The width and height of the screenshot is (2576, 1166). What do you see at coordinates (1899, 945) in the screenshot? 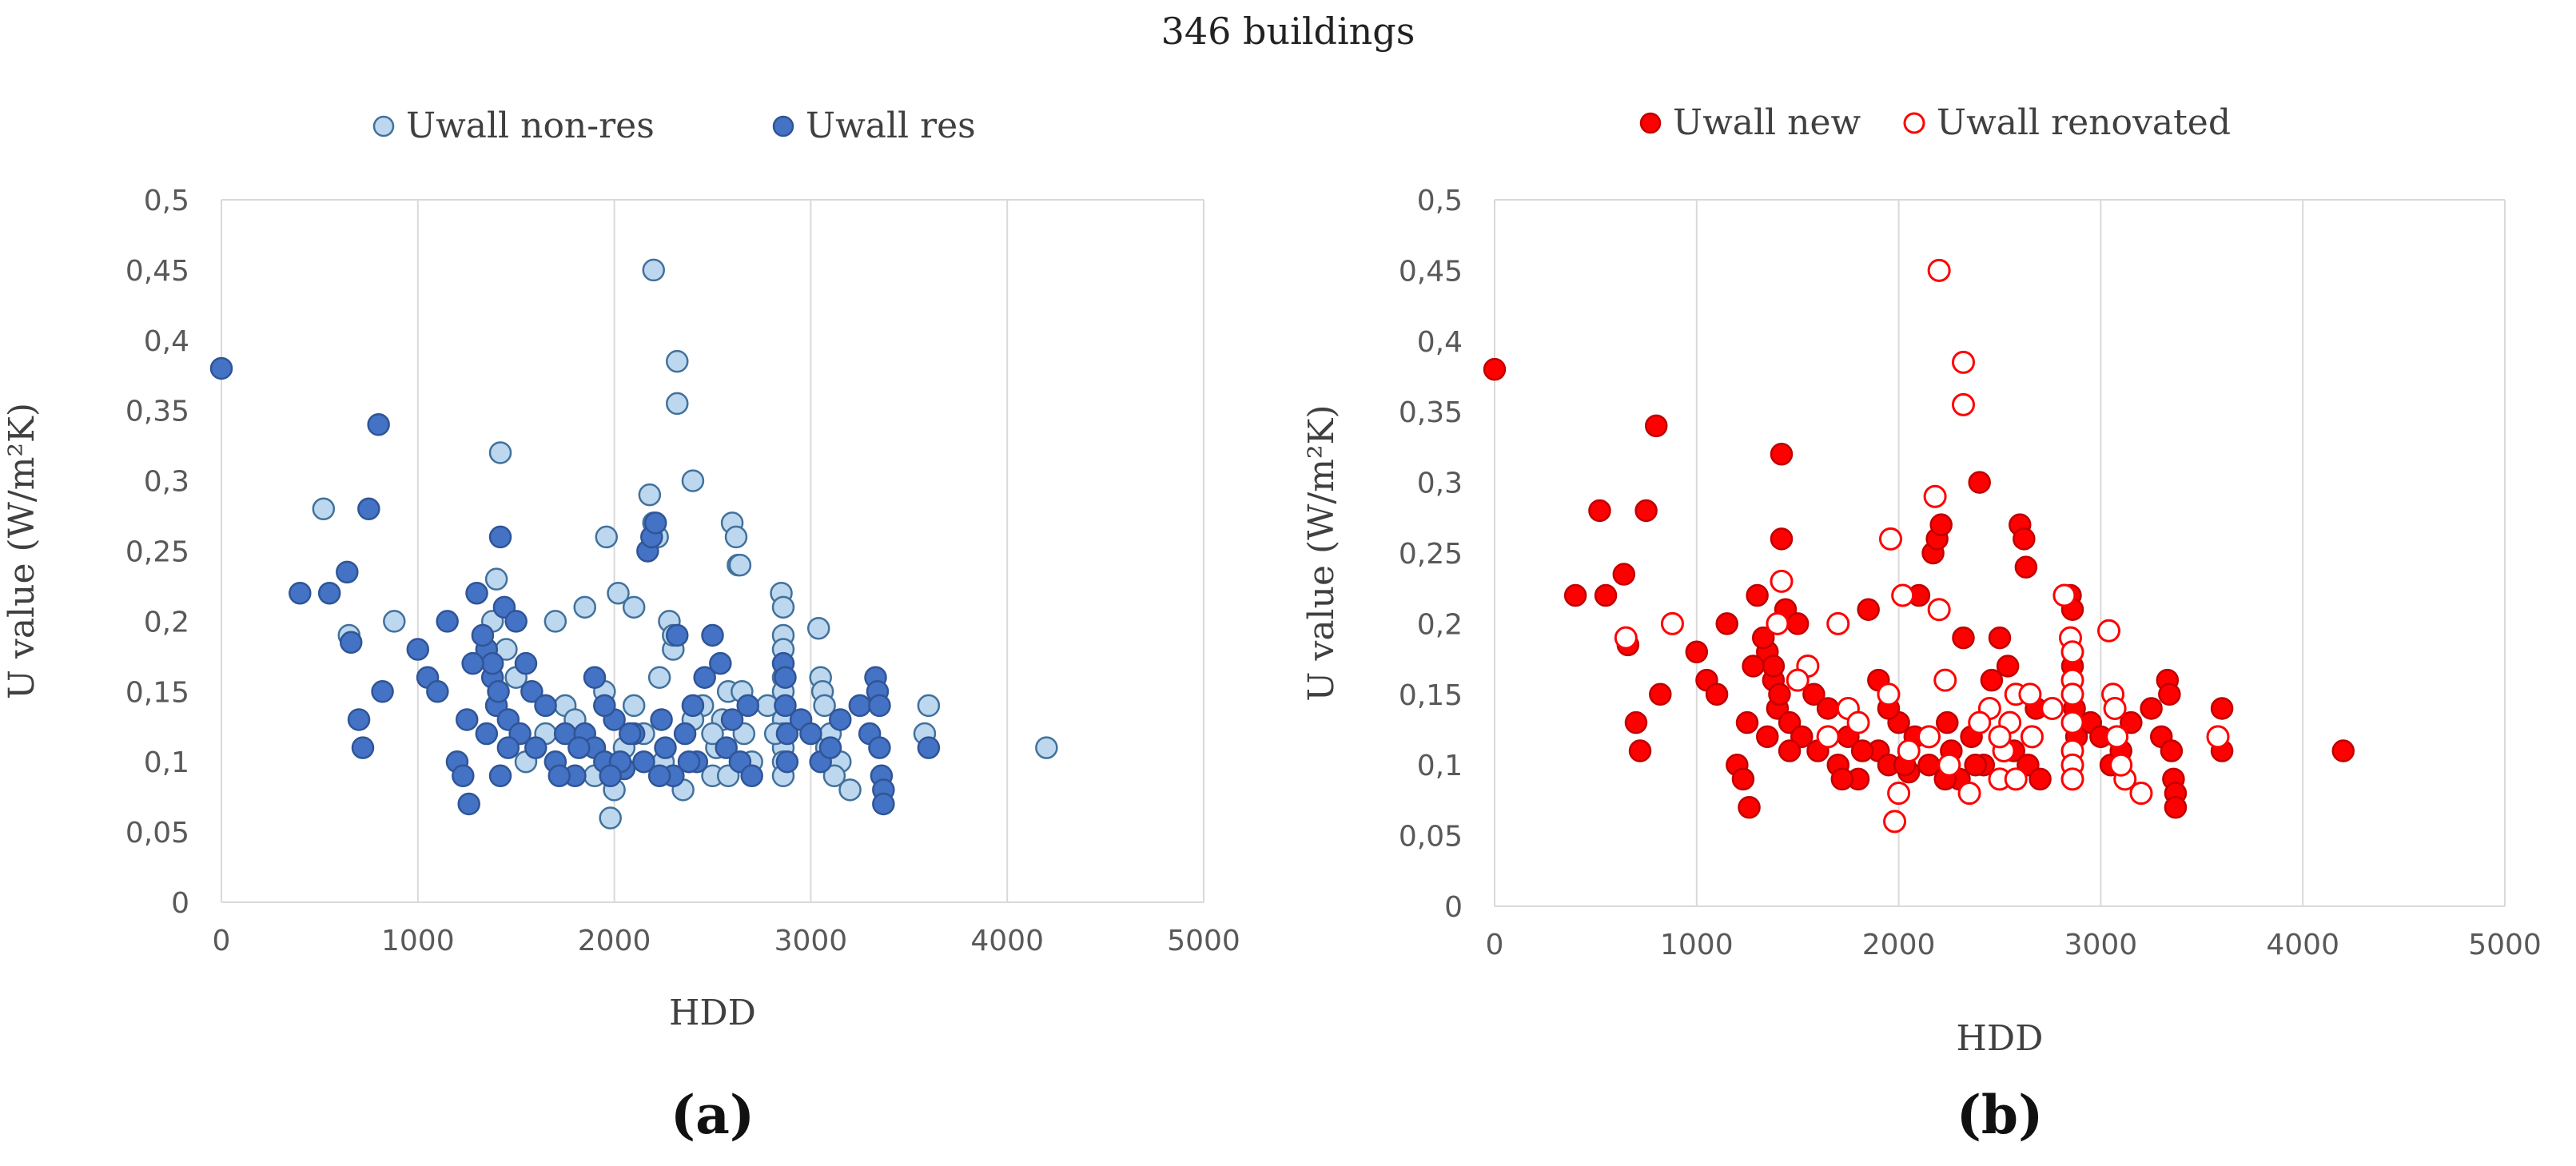
I see `x-tick-label: 2000` at bounding box center [1899, 945].